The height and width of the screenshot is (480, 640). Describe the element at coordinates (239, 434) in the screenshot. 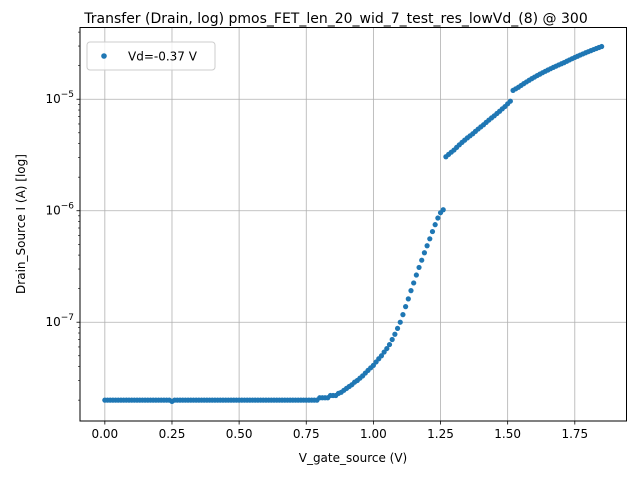

I see `x-tick-label: 0.50` at that location.